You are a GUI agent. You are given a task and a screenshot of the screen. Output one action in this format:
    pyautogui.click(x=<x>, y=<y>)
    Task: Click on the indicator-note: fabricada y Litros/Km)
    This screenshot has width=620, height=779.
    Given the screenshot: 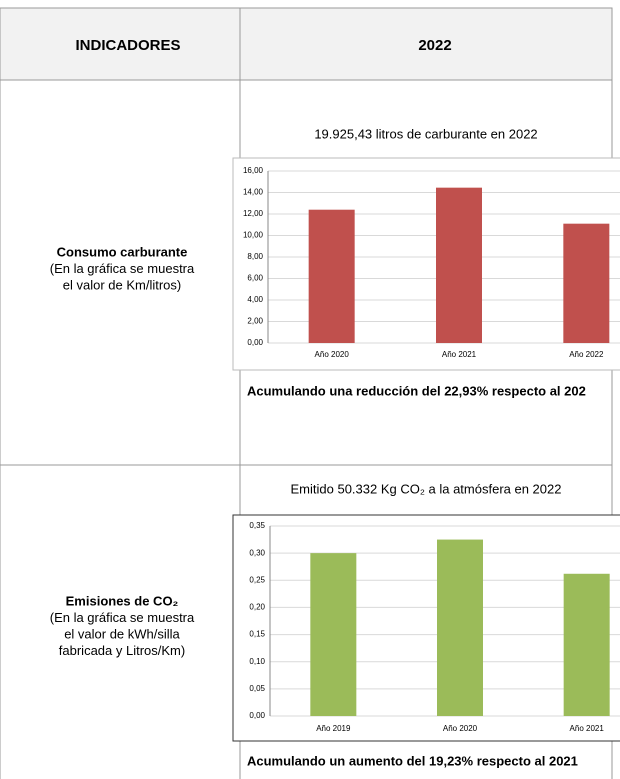 What is the action you would take?
    pyautogui.click(x=122, y=650)
    